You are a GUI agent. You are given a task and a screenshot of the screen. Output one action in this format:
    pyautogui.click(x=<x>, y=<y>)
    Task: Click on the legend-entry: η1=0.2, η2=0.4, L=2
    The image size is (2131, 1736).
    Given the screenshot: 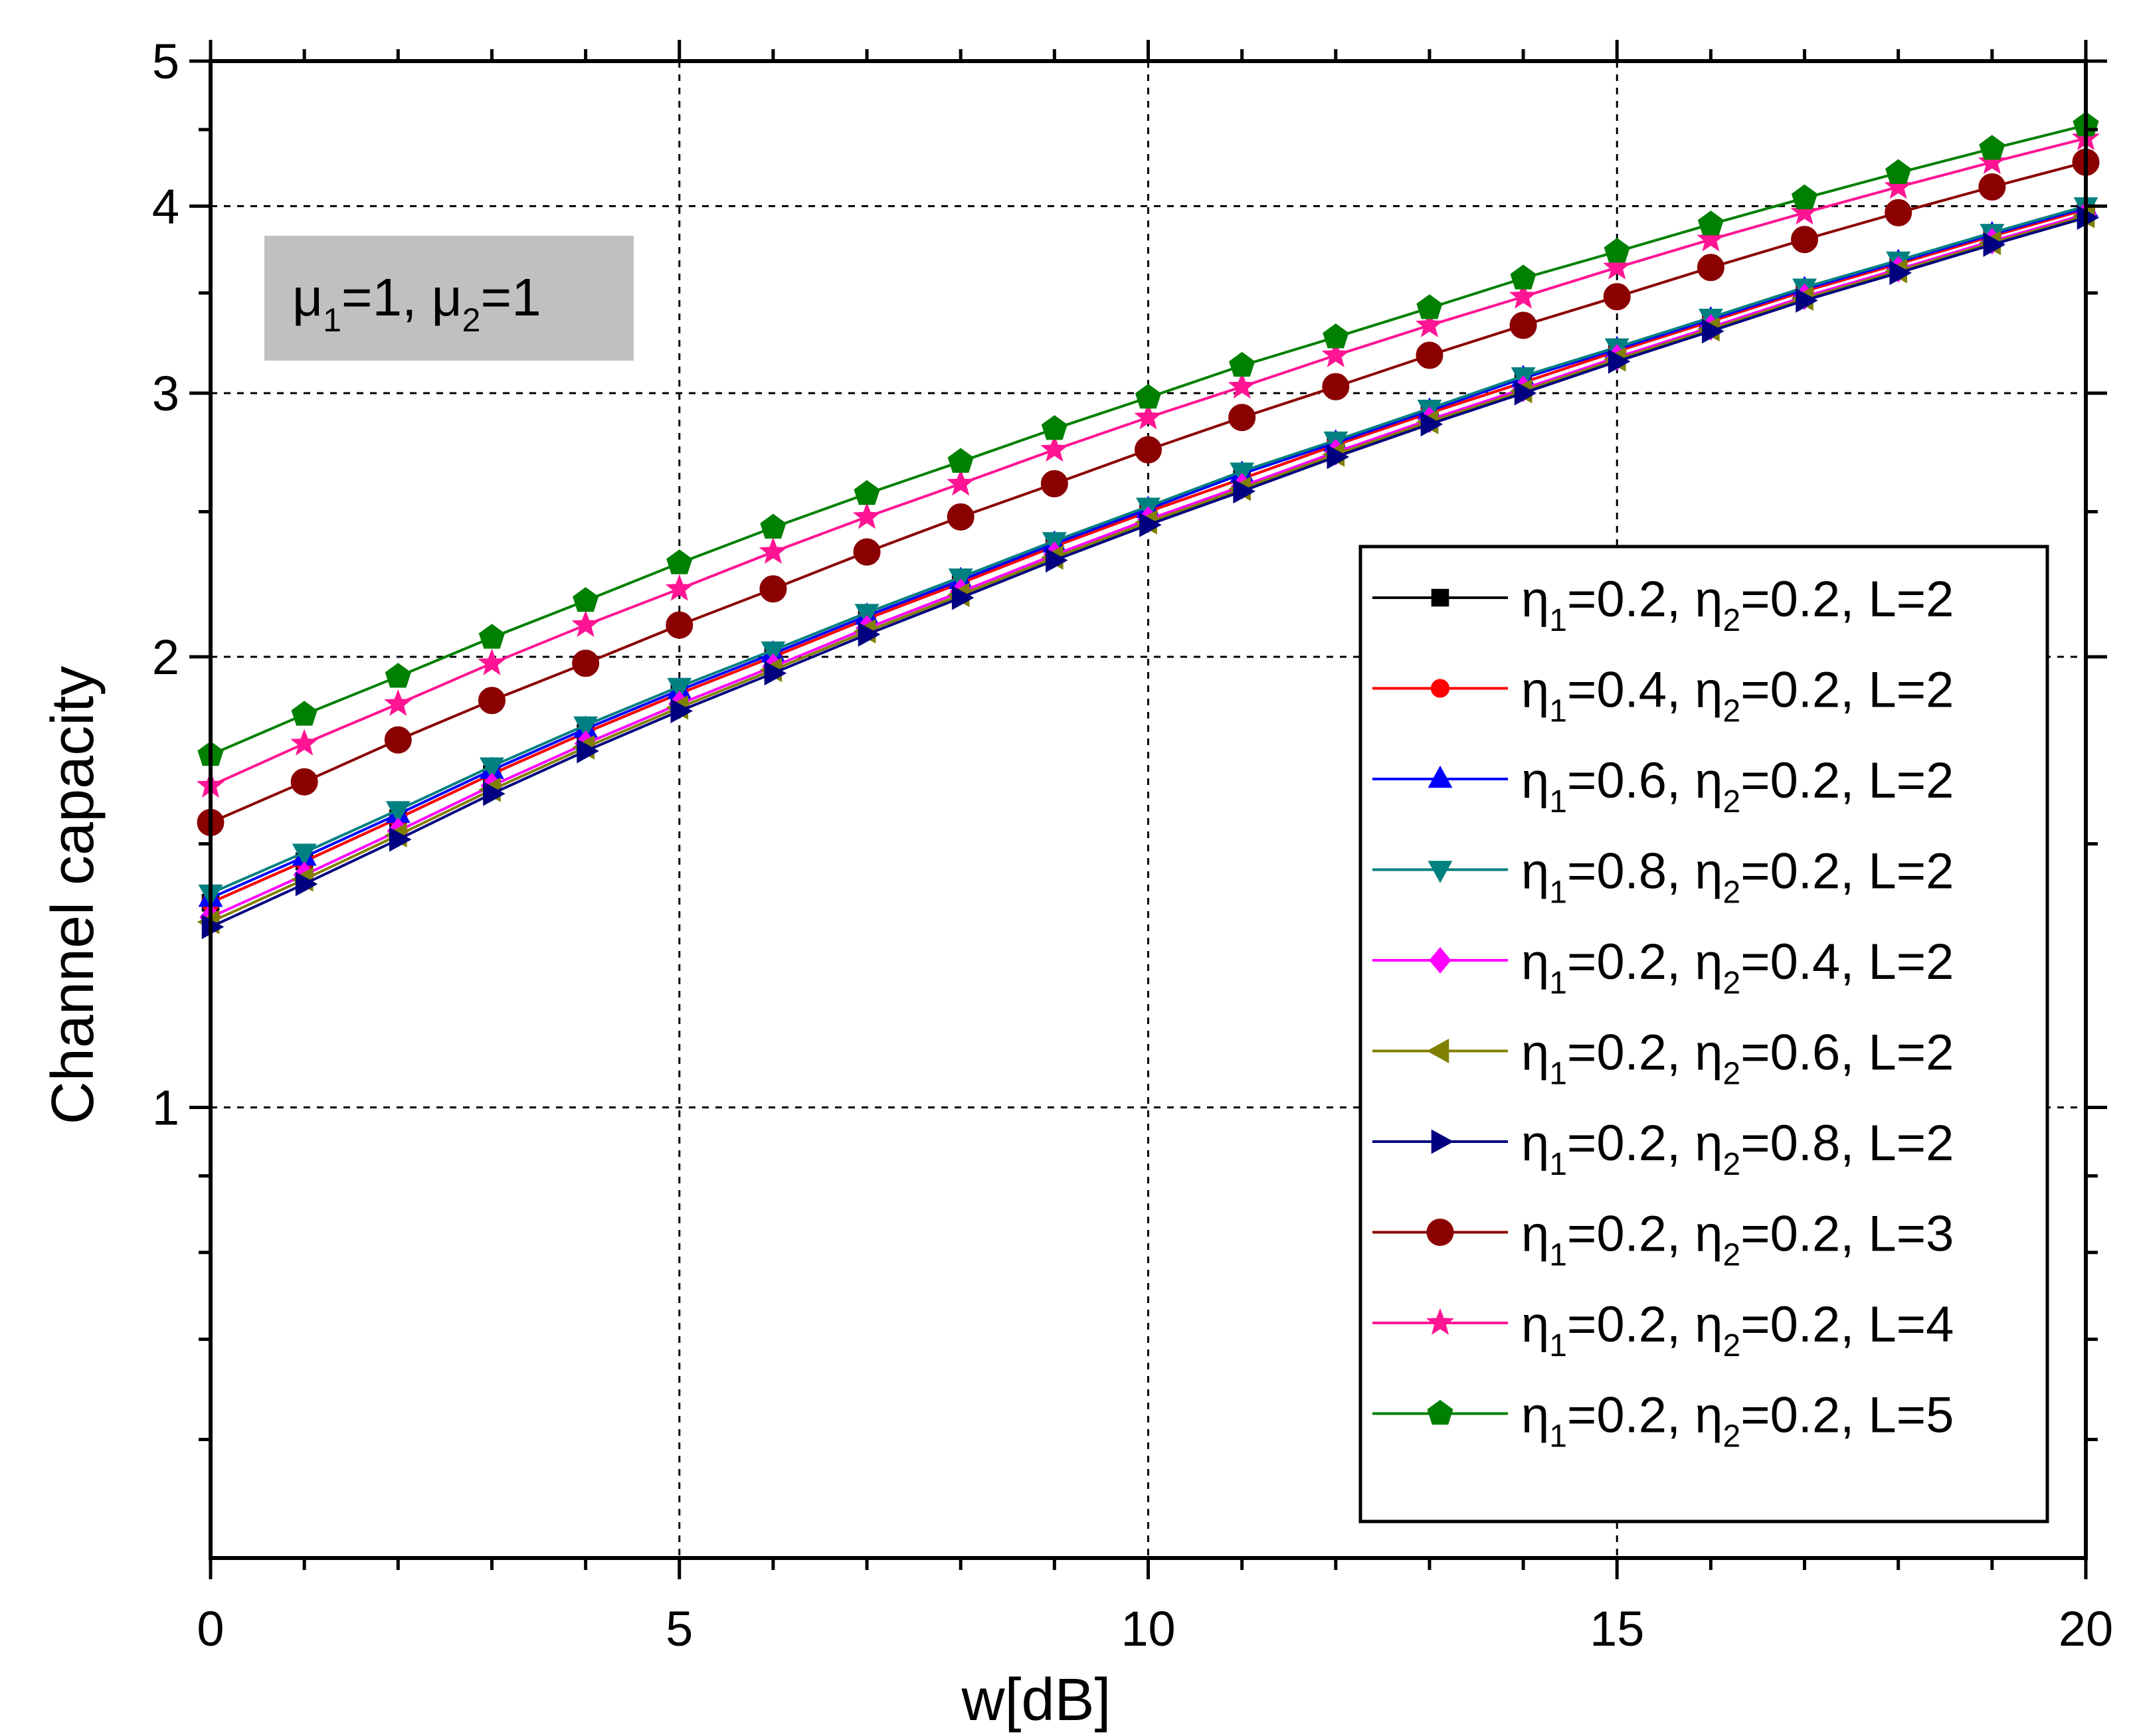 What is the action you would take?
    pyautogui.click(x=1663, y=968)
    